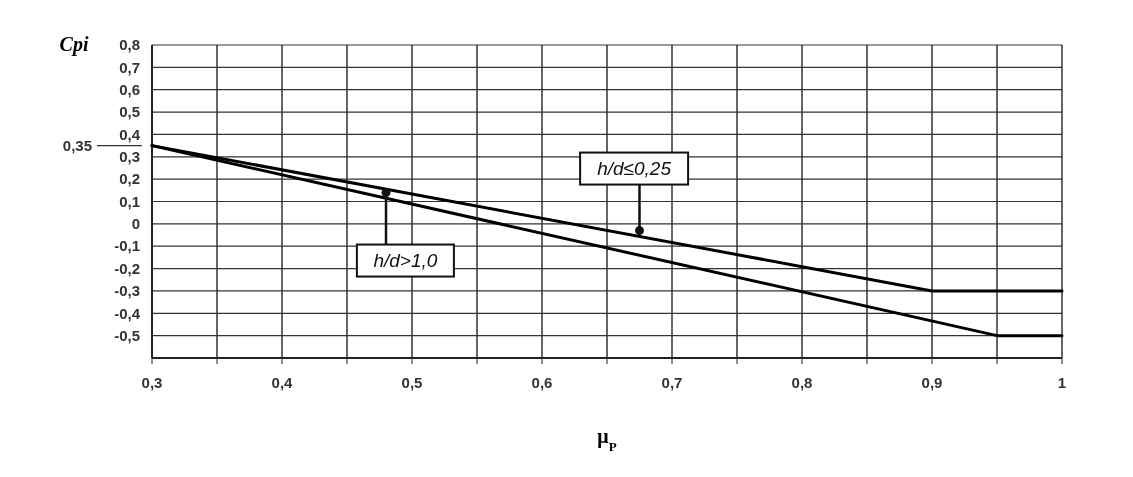 This screenshot has height=477, width=1133. What do you see at coordinates (412, 382) in the screenshot?
I see `x-tick-label: 0,5` at bounding box center [412, 382].